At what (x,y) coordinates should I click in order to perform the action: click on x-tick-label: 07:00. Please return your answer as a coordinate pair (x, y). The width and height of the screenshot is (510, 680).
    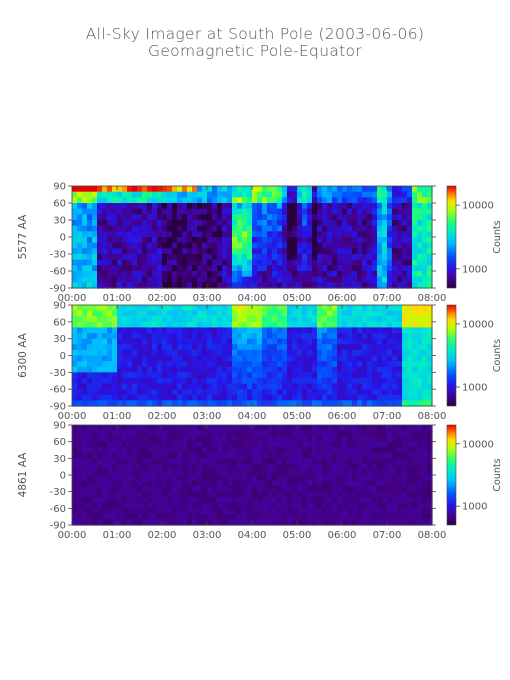
    Looking at the image, I should click on (387, 298).